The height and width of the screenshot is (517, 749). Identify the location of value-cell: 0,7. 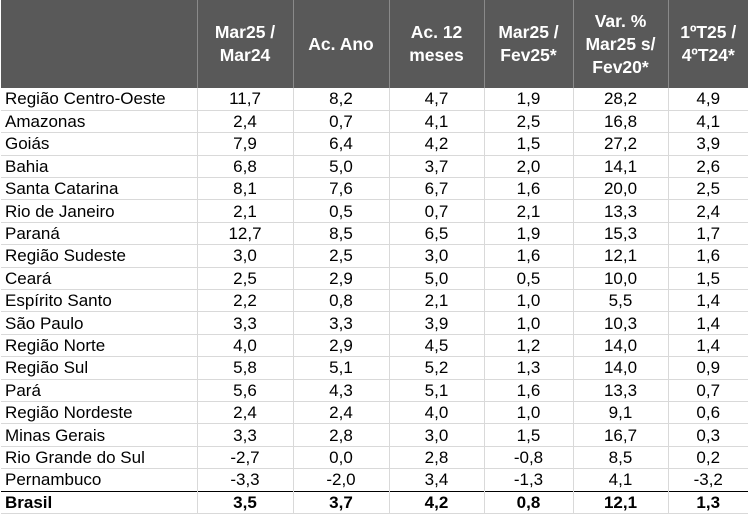
(436, 211).